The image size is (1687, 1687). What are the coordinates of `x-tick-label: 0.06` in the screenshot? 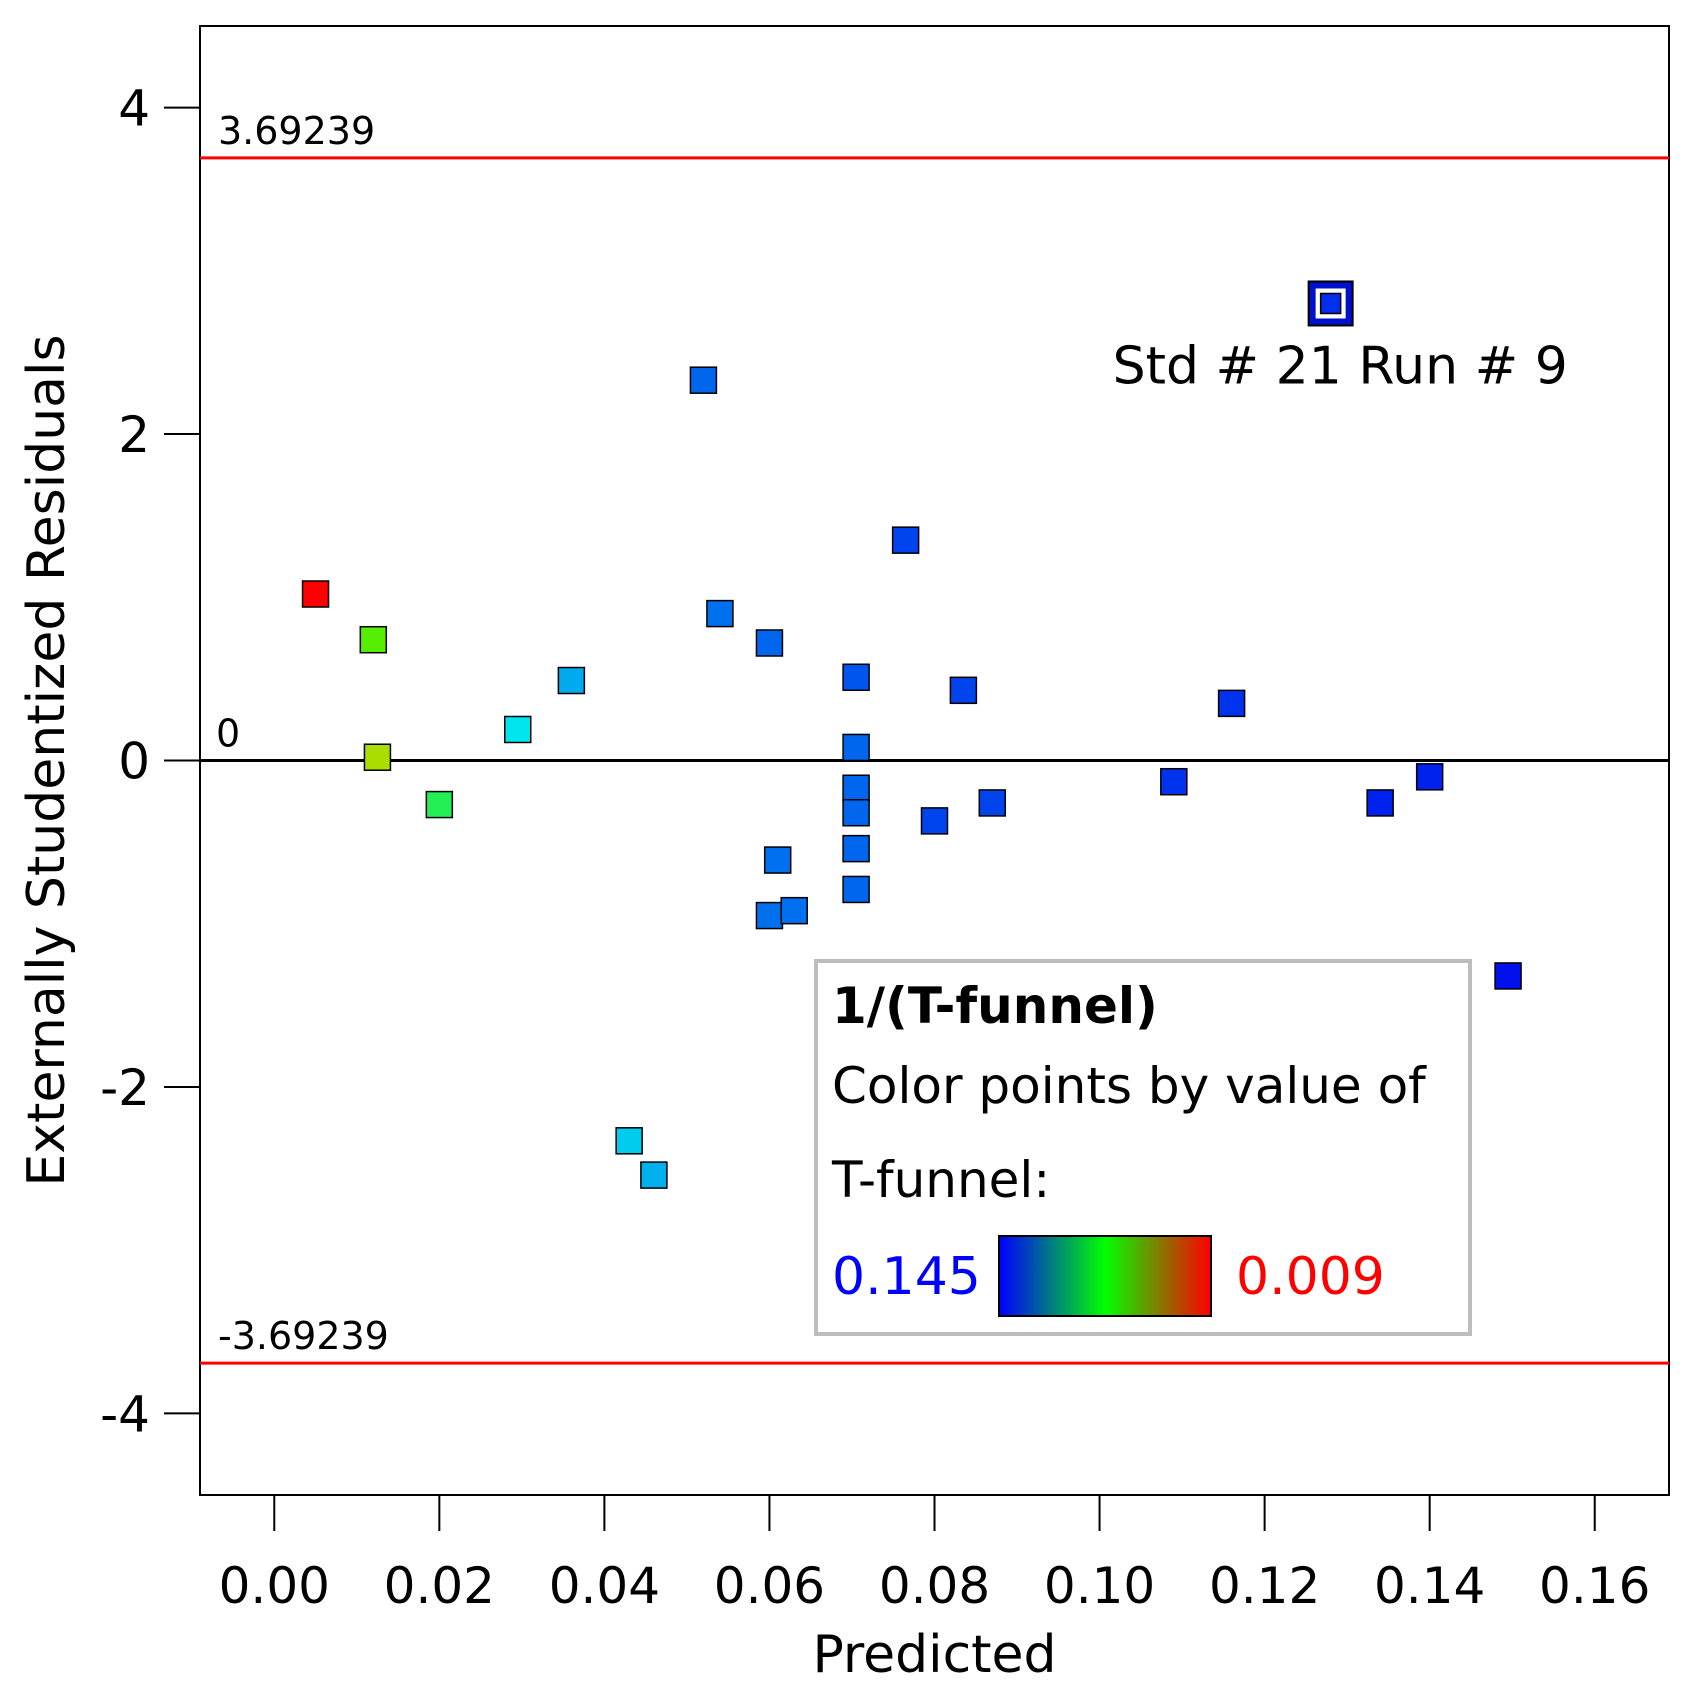 It's located at (769, 1586).